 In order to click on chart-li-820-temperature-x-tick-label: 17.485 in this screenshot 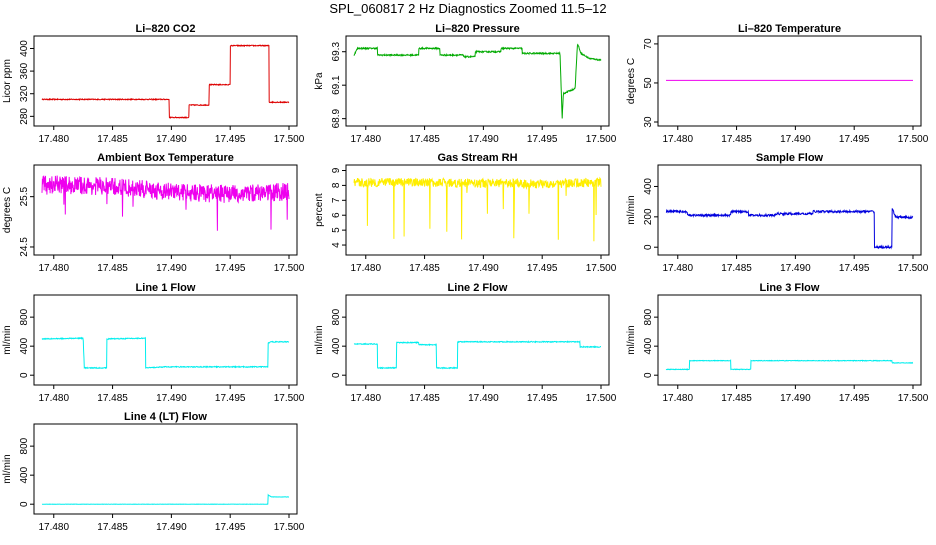, I will do `click(736, 139)`.